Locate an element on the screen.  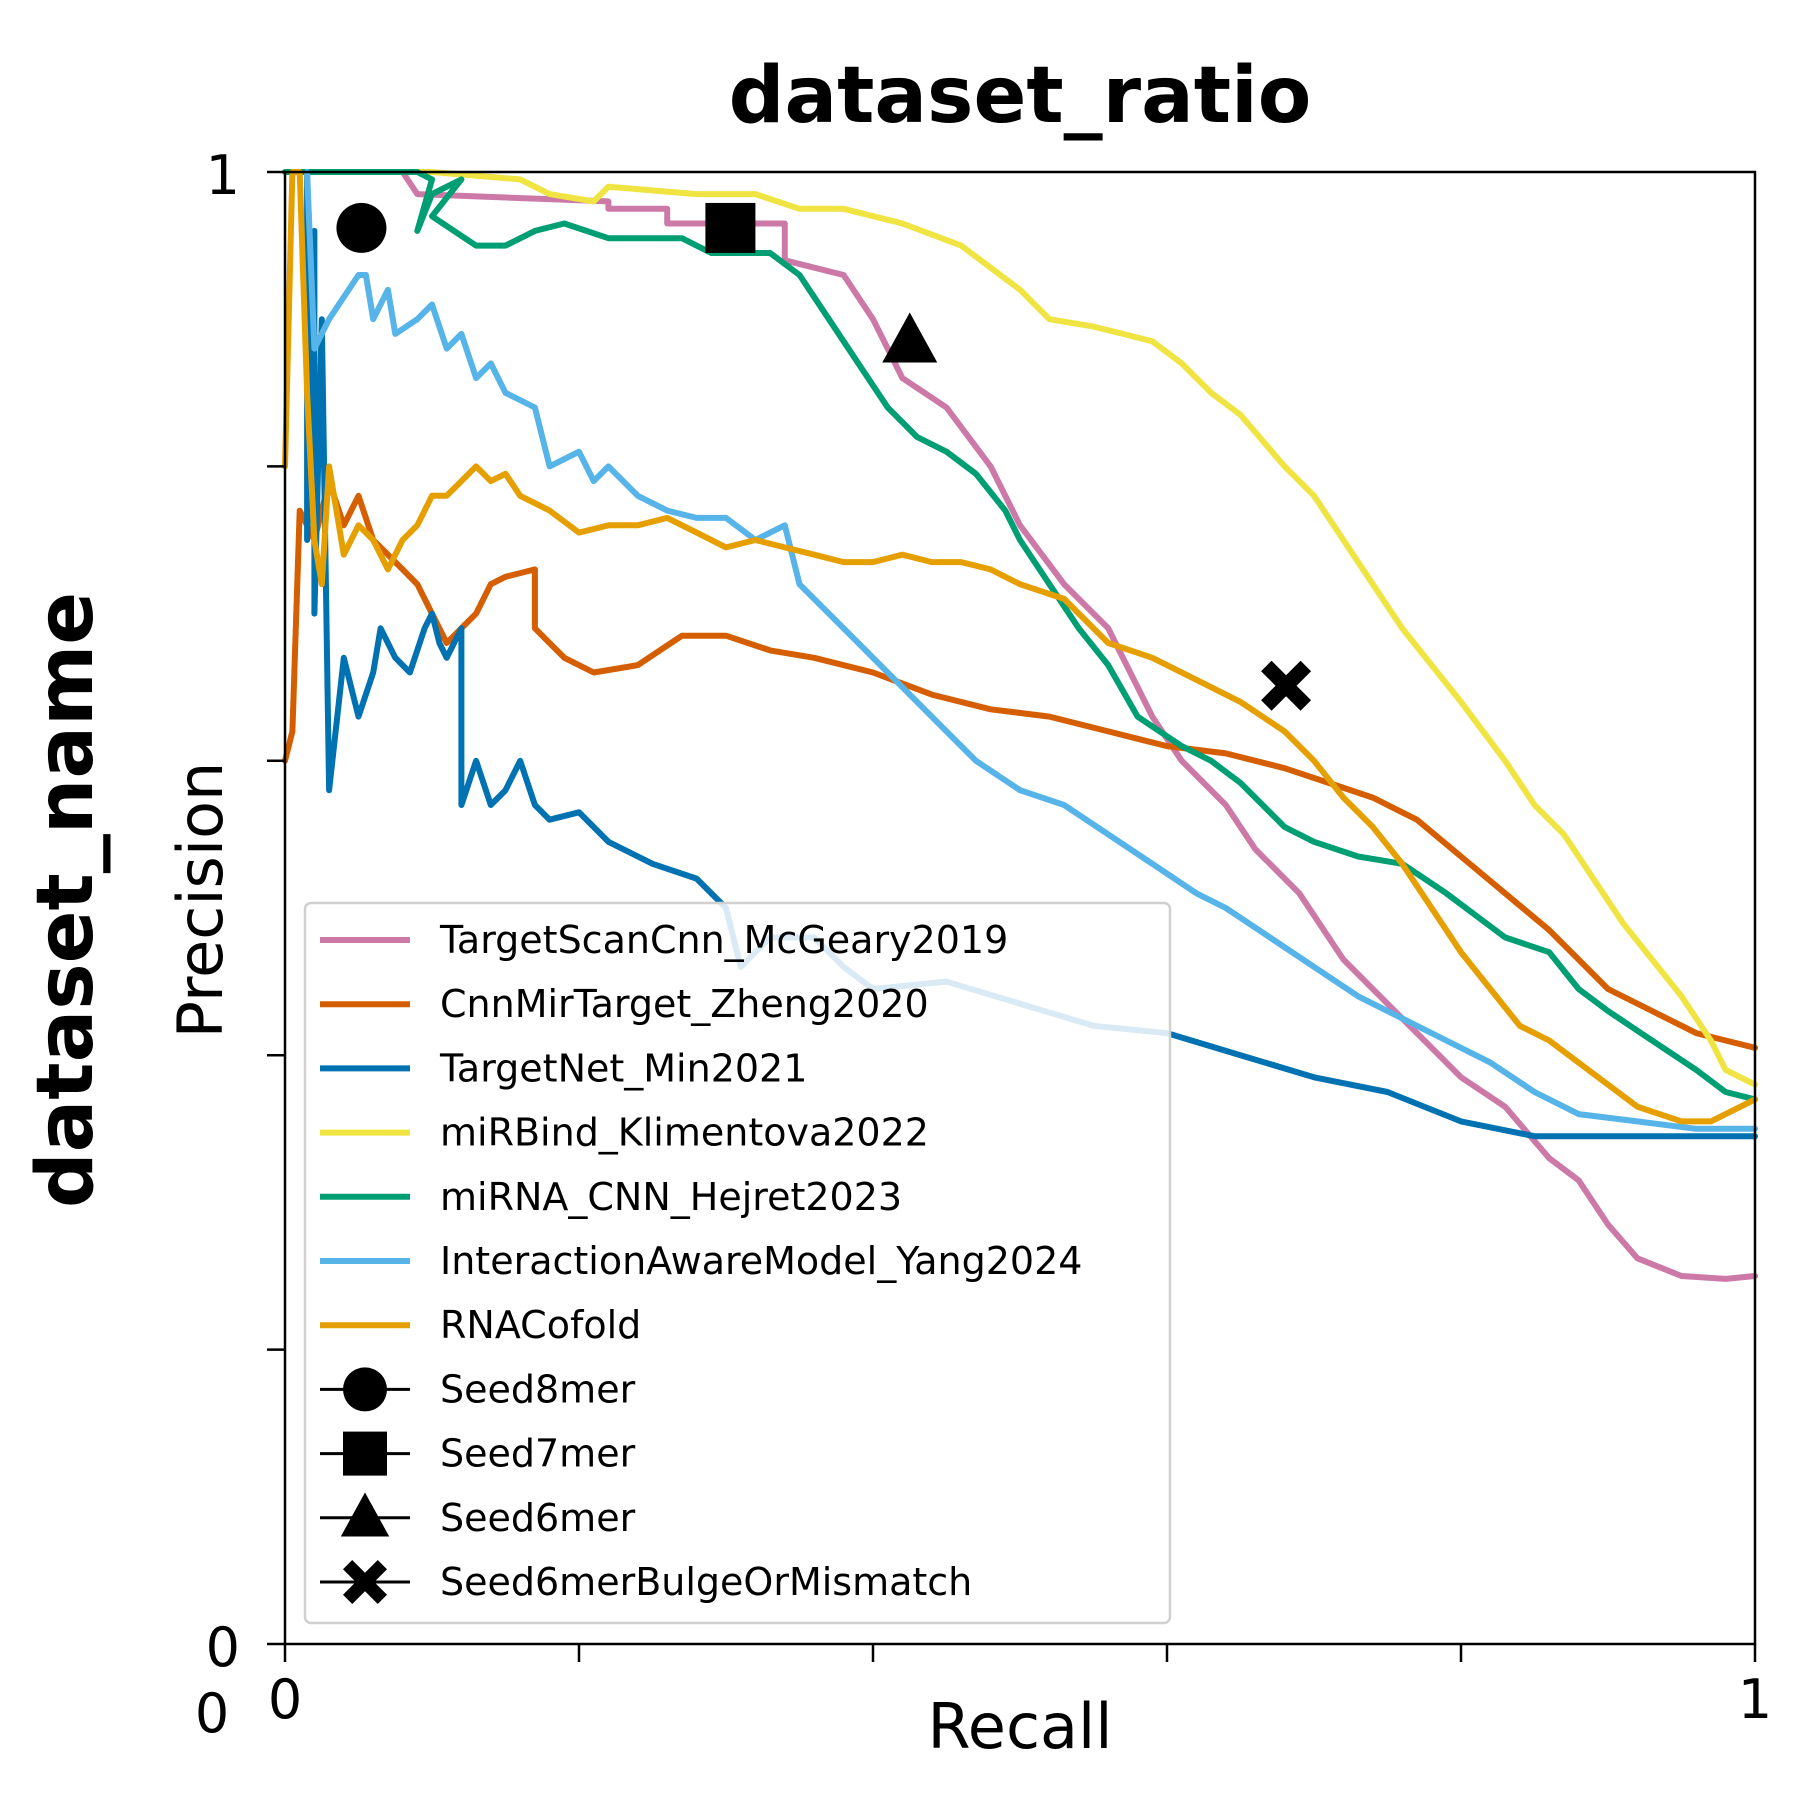
legend-label: RNACofold is located at coordinates (540, 1325).